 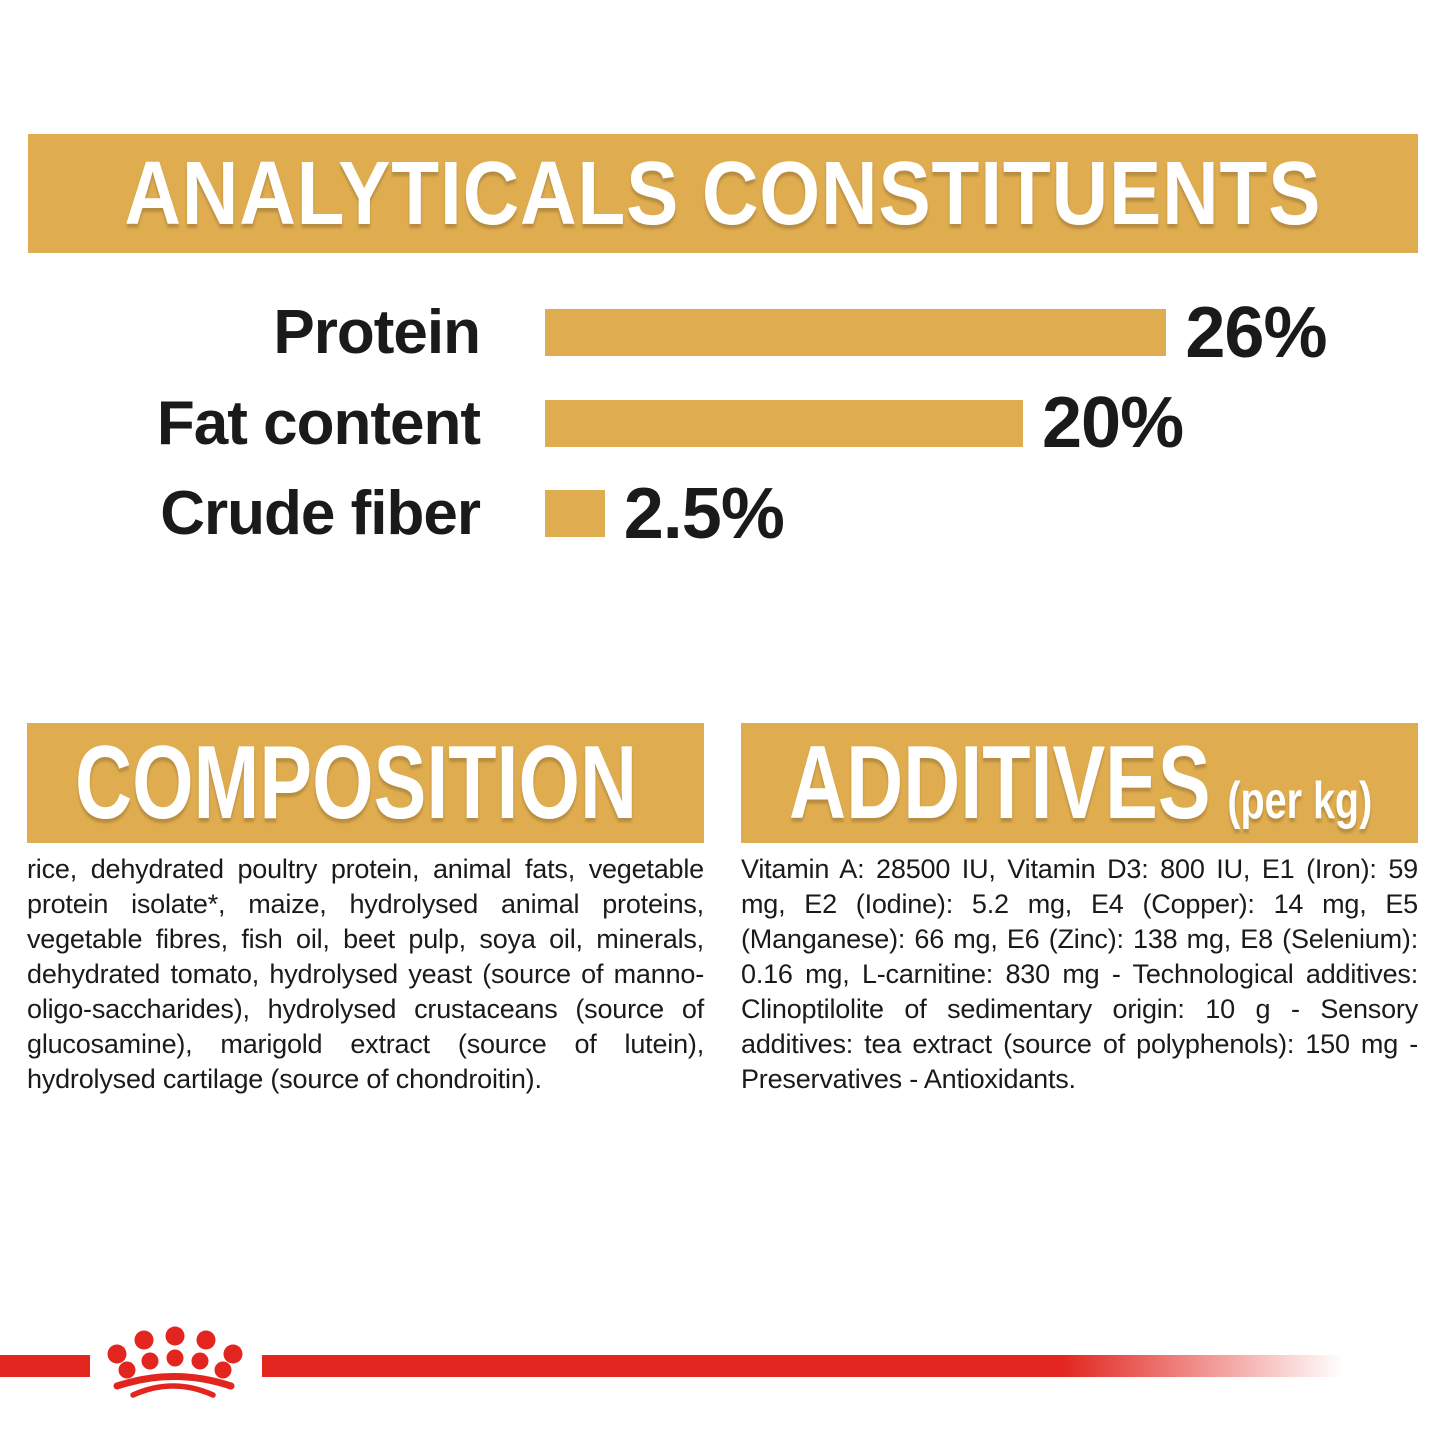 I want to click on additives-title: ADDITIVES, so click(x=1000, y=783).